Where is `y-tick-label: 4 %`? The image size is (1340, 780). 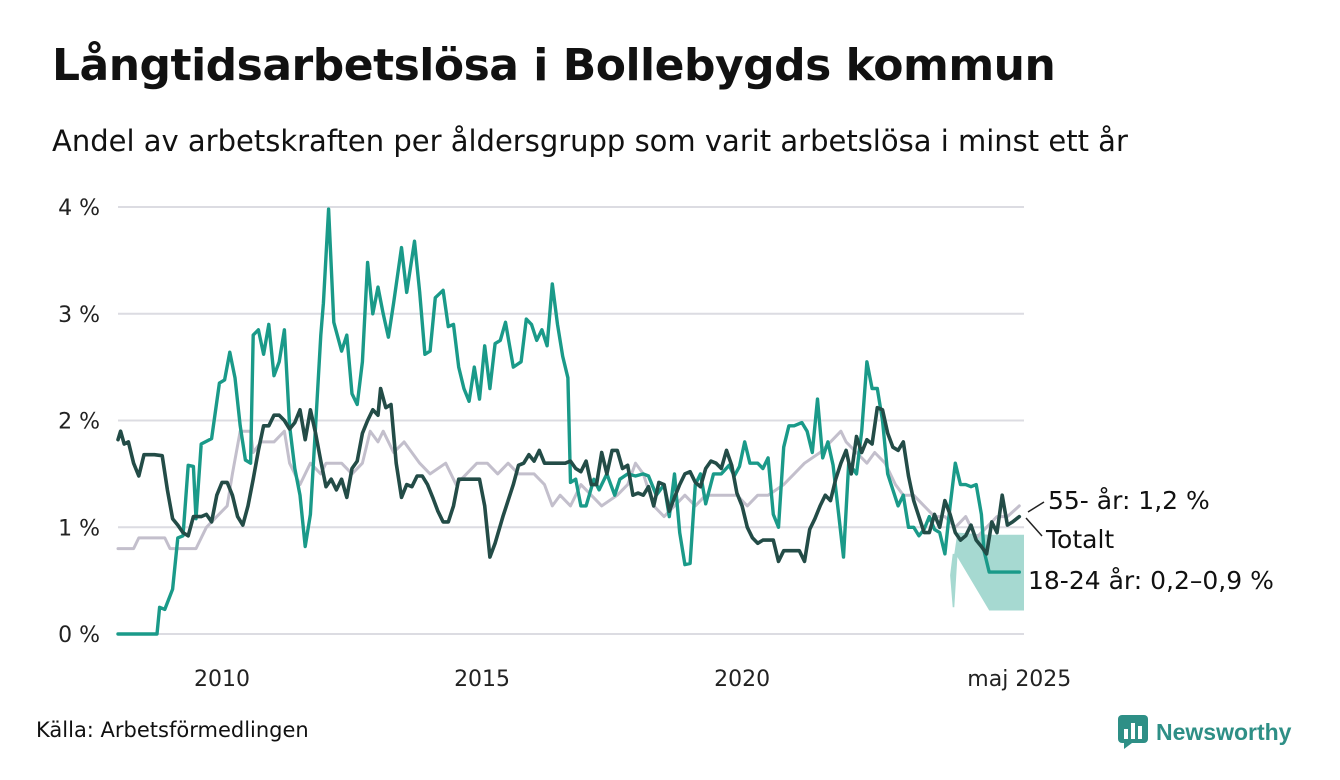
y-tick-label: 4 % is located at coordinates (79, 208).